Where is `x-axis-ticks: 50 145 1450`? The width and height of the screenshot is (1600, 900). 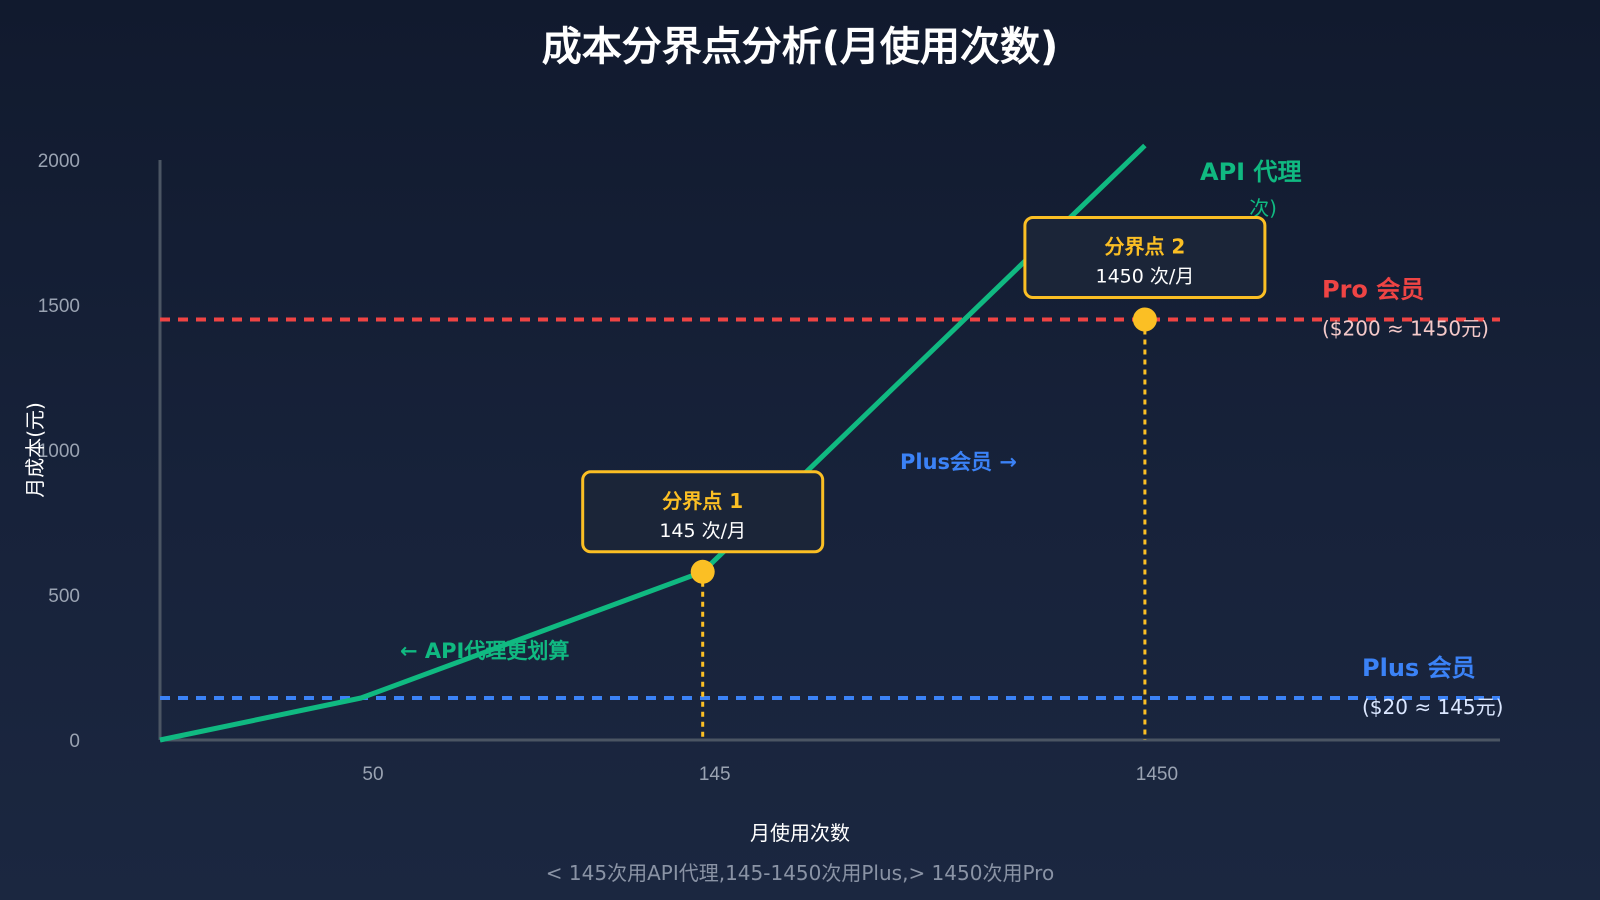
x-axis-ticks: 50 145 1450 is located at coordinates (770, 774).